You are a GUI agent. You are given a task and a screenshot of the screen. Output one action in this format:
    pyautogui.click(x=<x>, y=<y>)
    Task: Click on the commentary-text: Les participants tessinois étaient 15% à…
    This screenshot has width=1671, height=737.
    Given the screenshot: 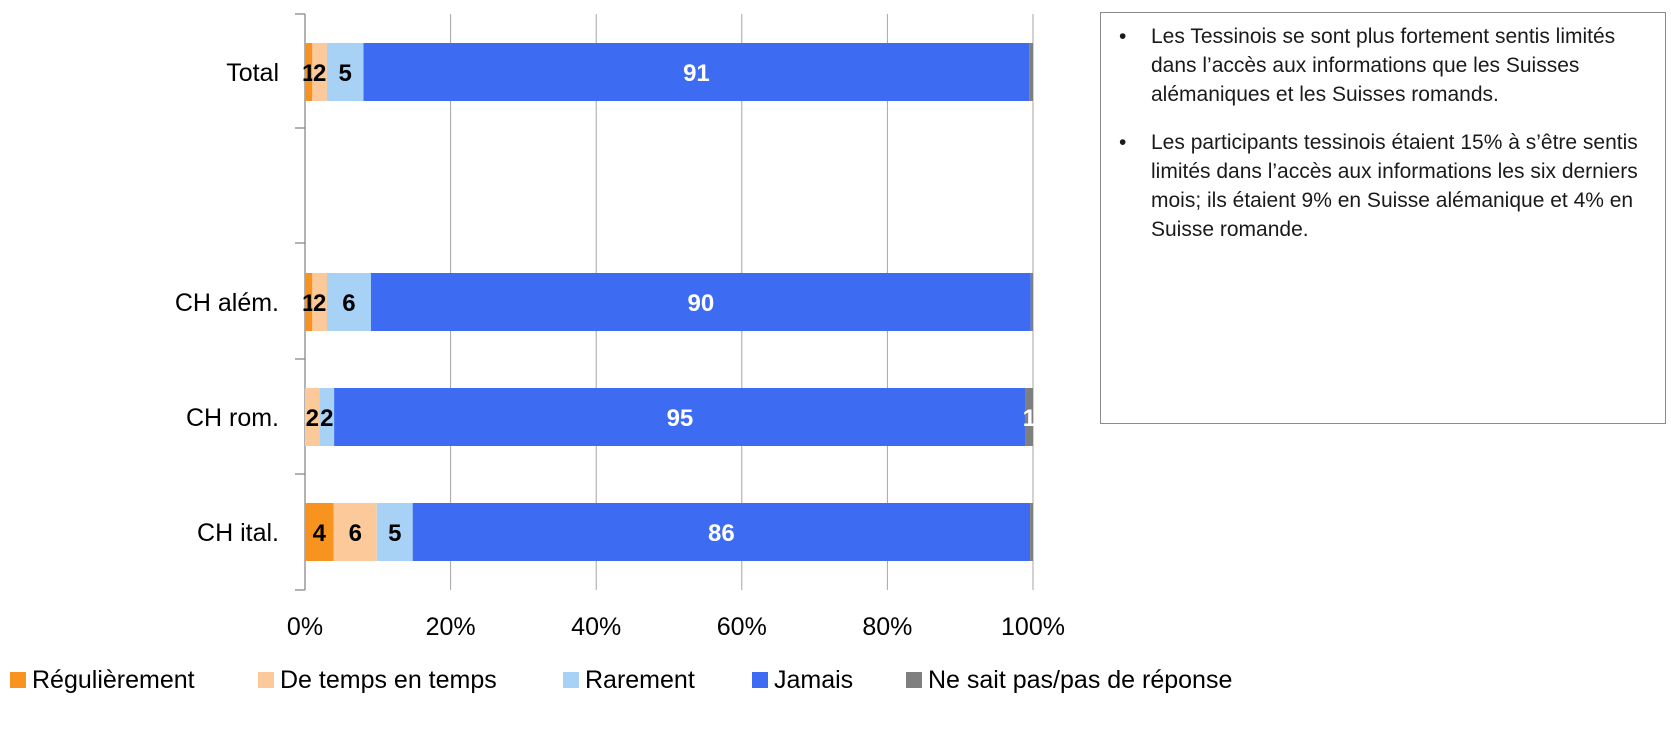 What is the action you would take?
    pyautogui.click(x=1394, y=186)
    